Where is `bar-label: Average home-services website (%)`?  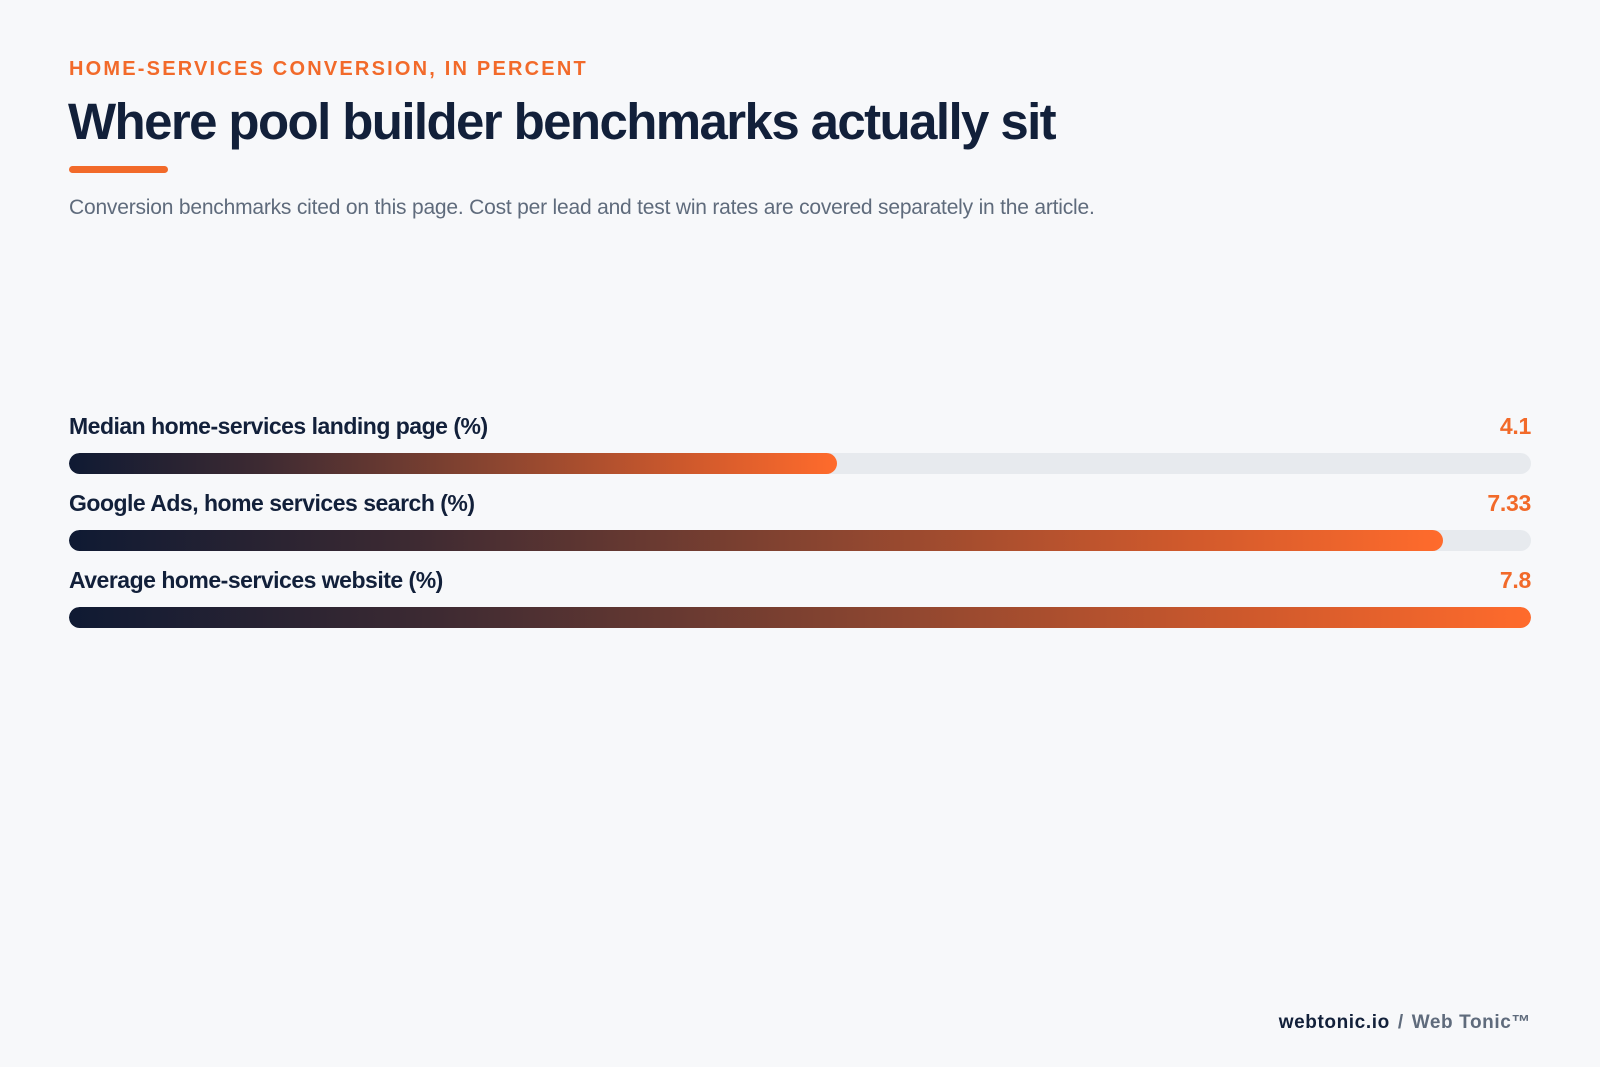 bar-label: Average home-services website (%) is located at coordinates (256, 580).